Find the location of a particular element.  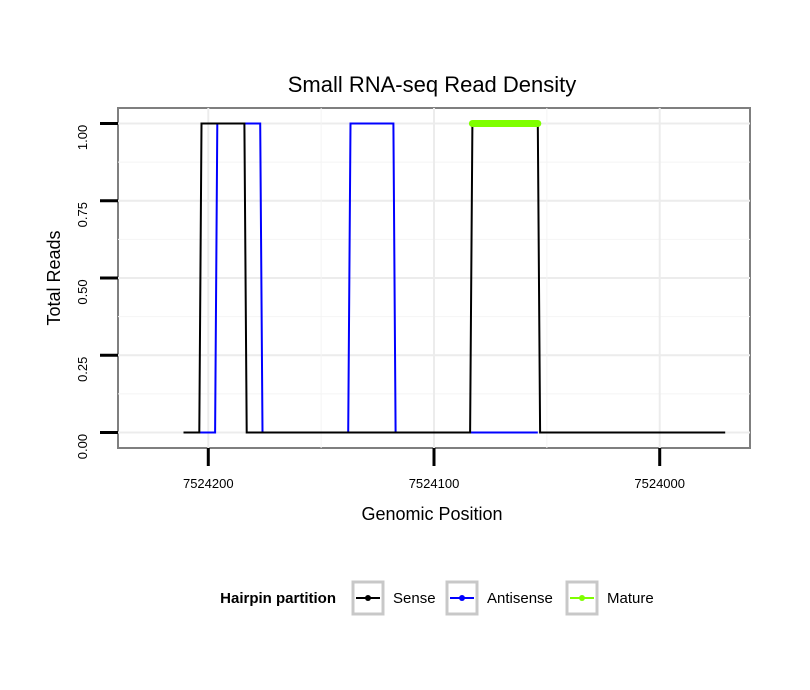

legend-label-mature: Mature is located at coordinates (630, 598).